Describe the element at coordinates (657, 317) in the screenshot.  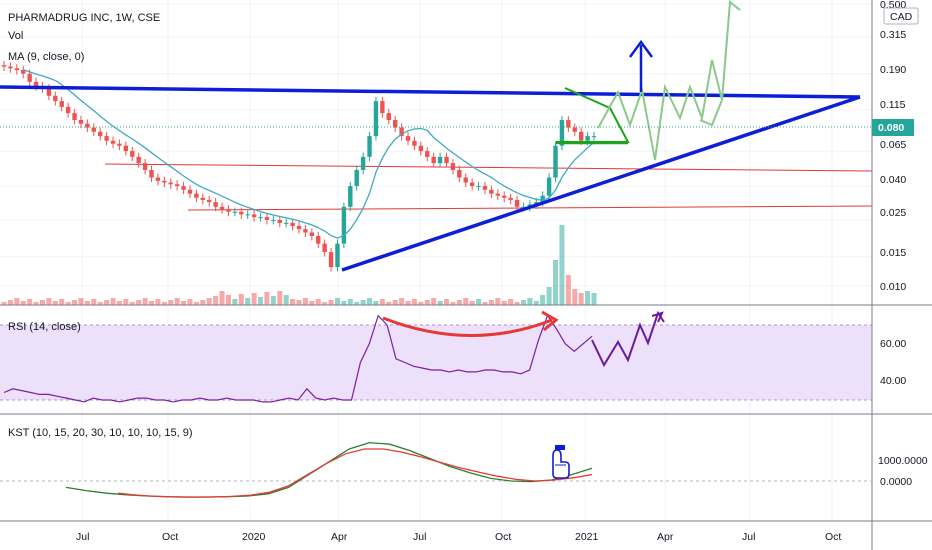
I see `rsi-projection-arrowhead` at that location.